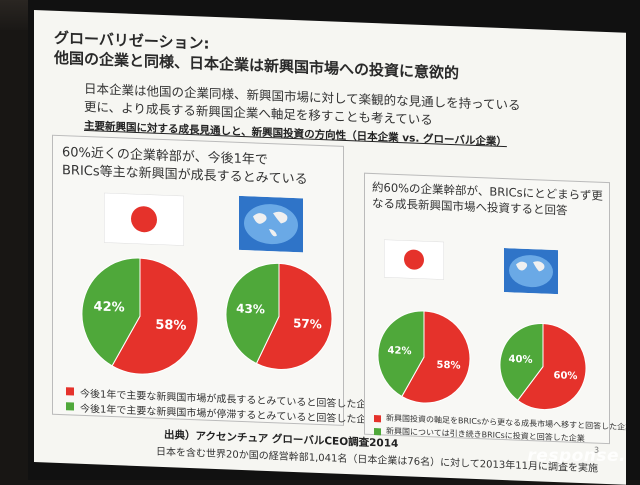  I want to click on japan-flag-icon, so click(144, 219).